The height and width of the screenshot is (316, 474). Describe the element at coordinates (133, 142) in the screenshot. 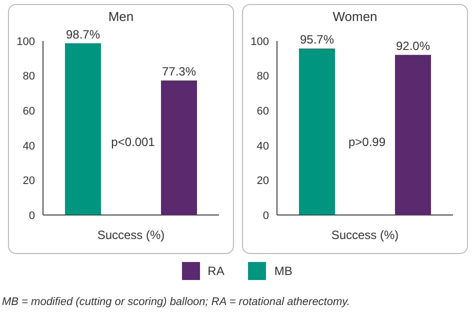

I see `annotation: p<0.001` at that location.